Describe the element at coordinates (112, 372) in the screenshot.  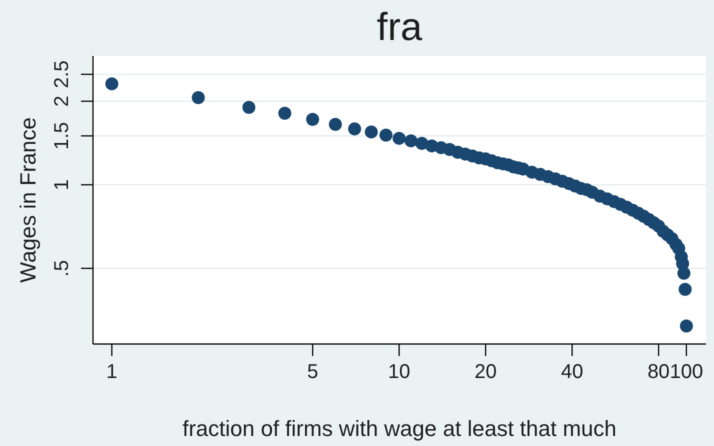
I see `x-tick-label: 1` at that location.